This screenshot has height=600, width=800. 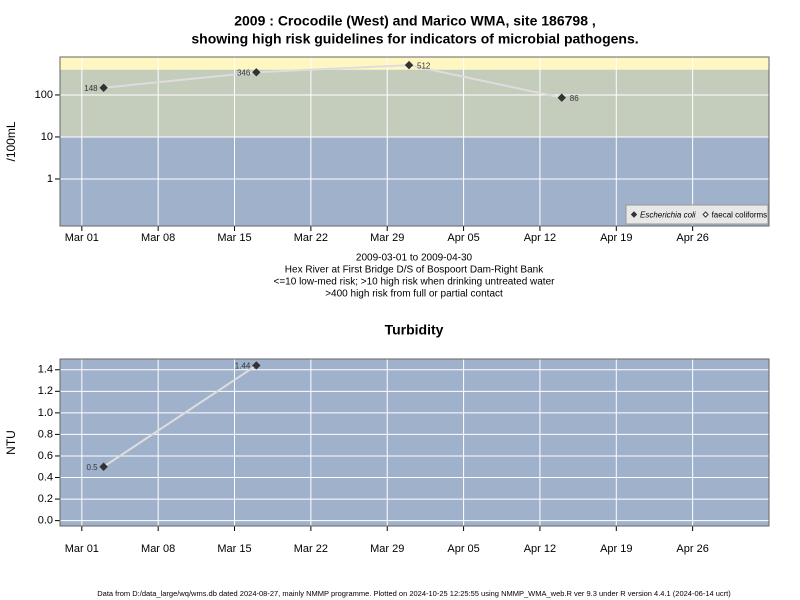 What do you see at coordinates (244, 72) in the screenshot?
I see `data-label: 346` at bounding box center [244, 72].